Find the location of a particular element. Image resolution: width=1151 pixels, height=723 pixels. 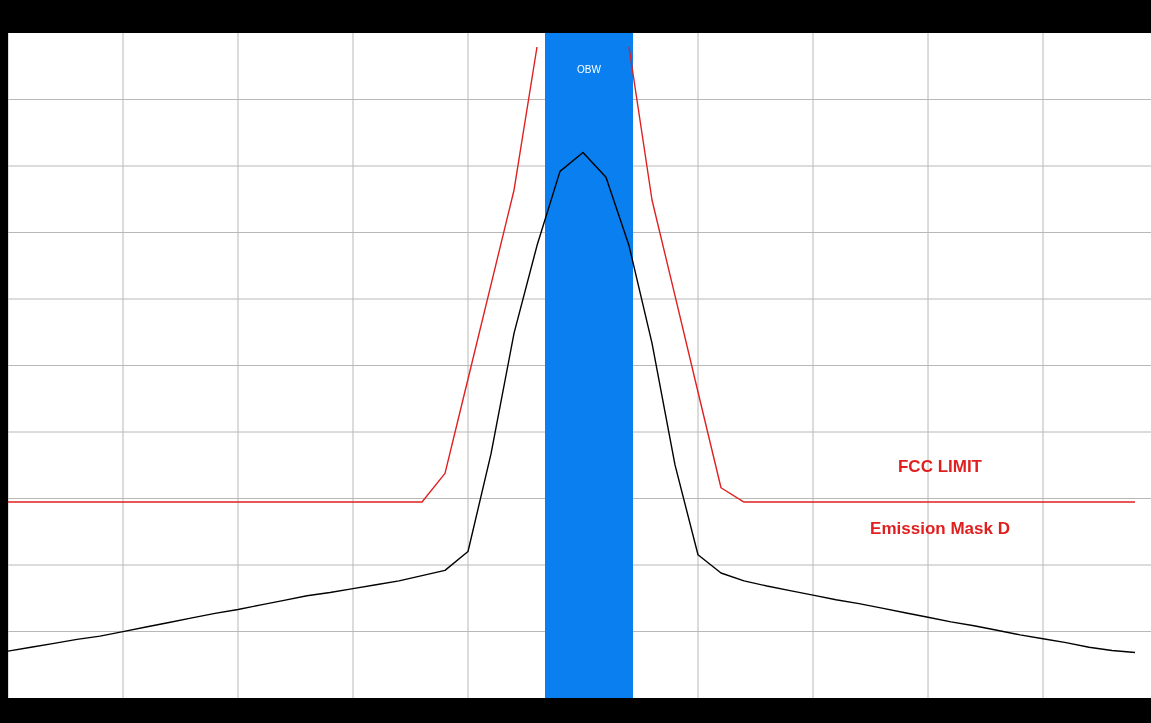

annotation: Emission Mask D is located at coordinates (940, 529).